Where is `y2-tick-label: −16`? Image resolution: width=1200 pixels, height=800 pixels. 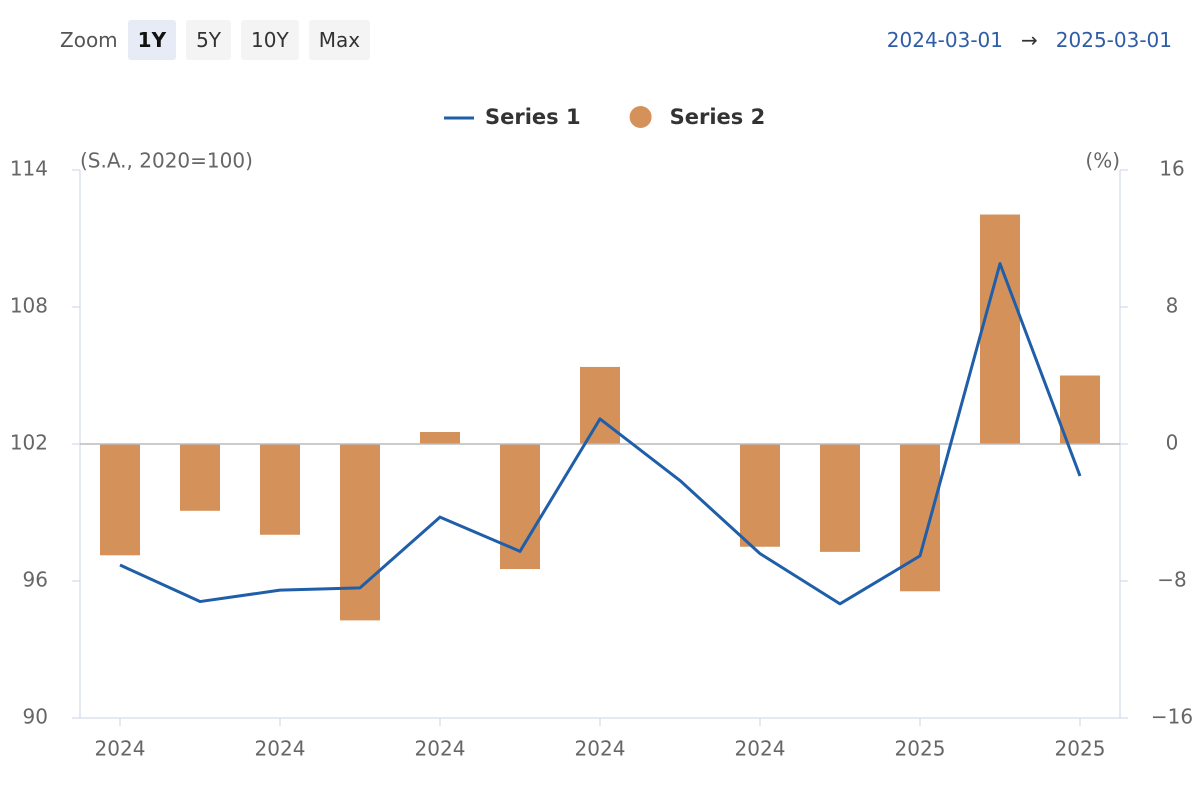 y2-tick-label: −16 is located at coordinates (1172, 717).